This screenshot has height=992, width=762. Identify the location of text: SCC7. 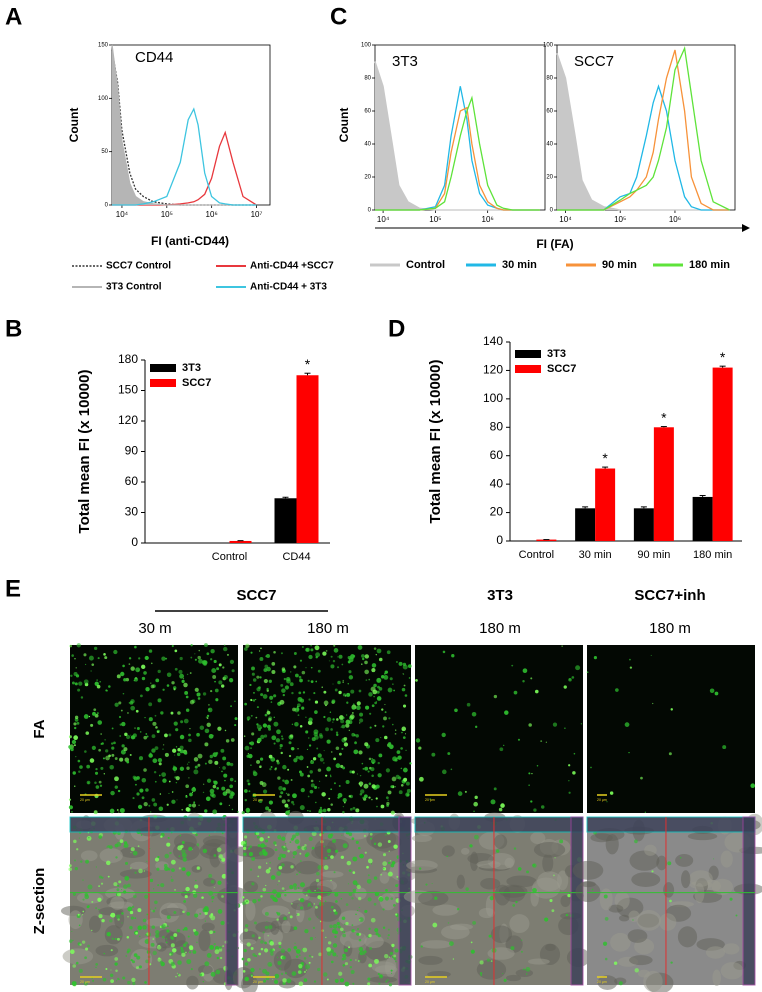
(256, 595).